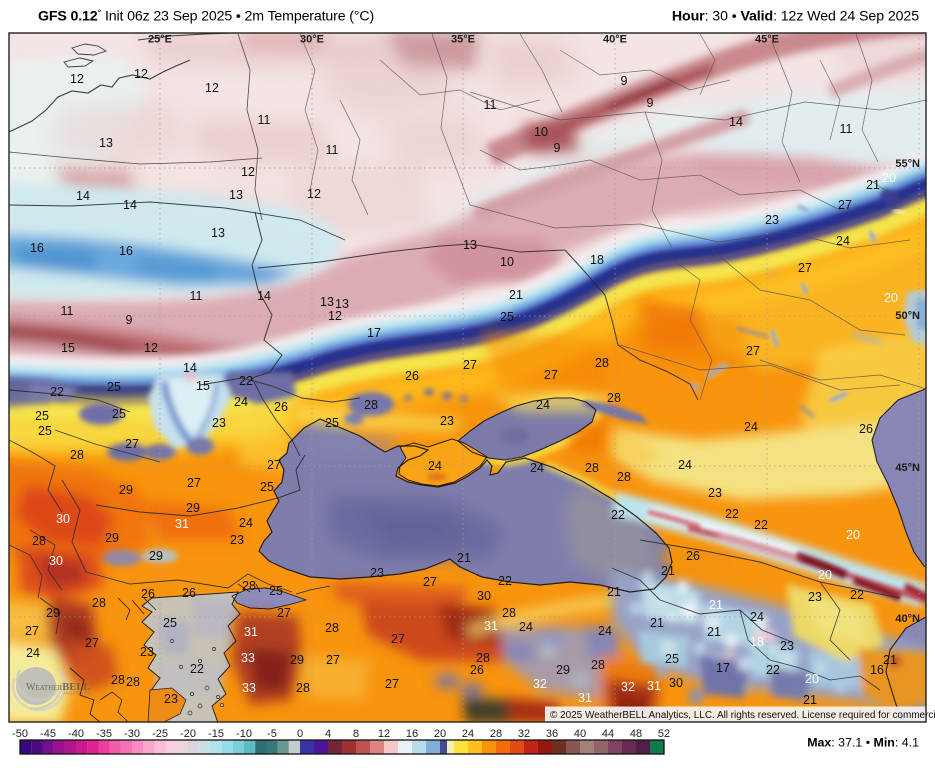 Image resolution: width=935 pixels, height=768 pixels. I want to click on svg-text: 35°E, so click(463, 40).